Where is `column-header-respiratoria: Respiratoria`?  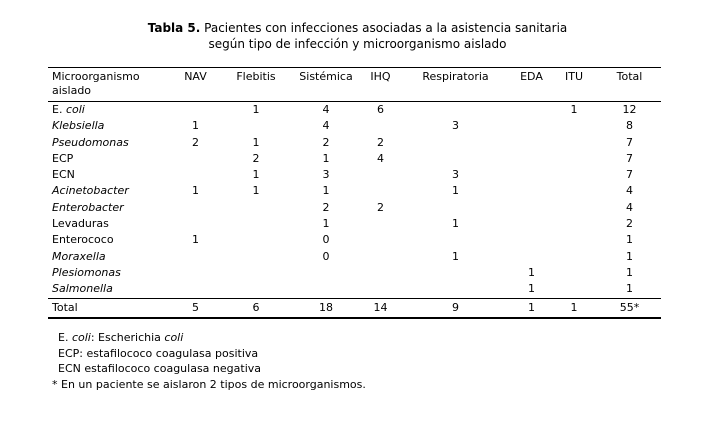
column-header-respiratoria: Respiratoria is located at coordinates (455, 84).